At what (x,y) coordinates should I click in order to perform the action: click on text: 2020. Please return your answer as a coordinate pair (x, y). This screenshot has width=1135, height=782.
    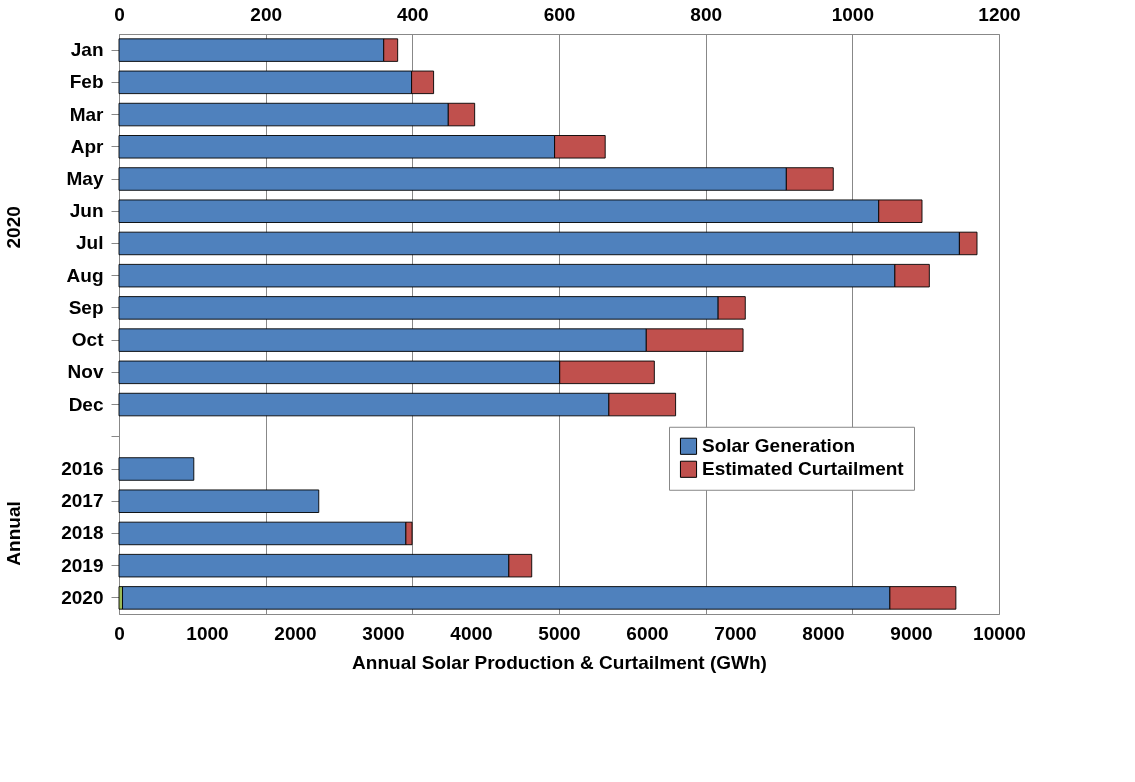
    Looking at the image, I should click on (13, 227).